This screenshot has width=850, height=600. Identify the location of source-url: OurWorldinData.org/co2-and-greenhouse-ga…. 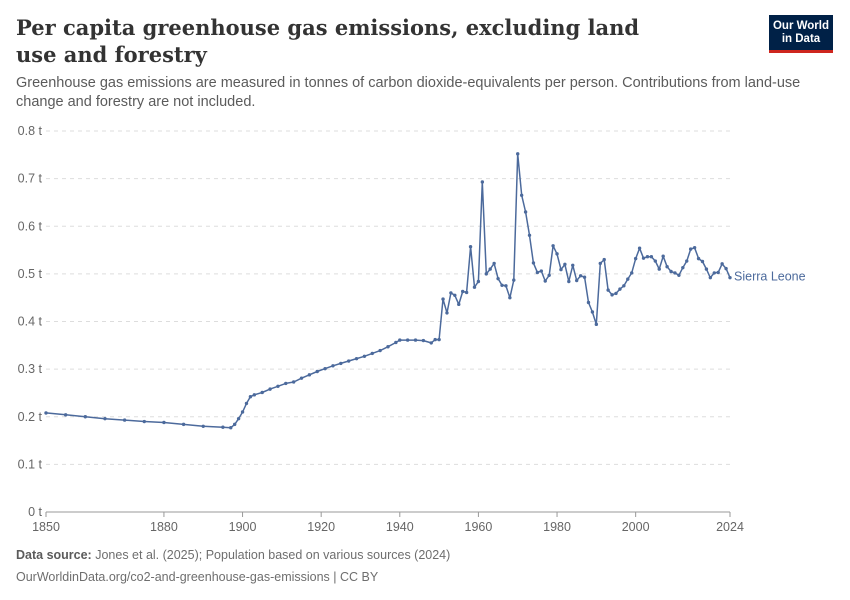
(197, 577).